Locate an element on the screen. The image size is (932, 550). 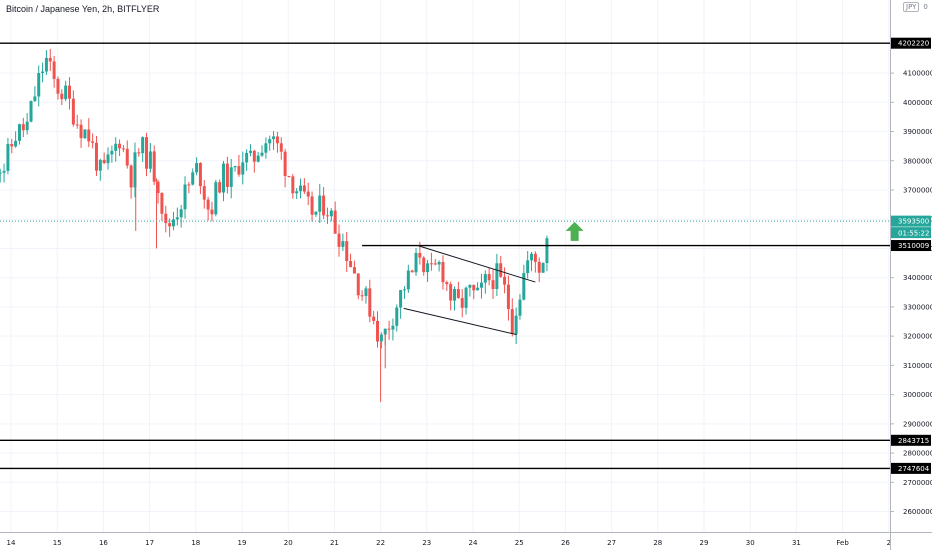
symbol-title: Bitcoin / Japanese Yen, 2h, BITFLYER is located at coordinates (83, 9).